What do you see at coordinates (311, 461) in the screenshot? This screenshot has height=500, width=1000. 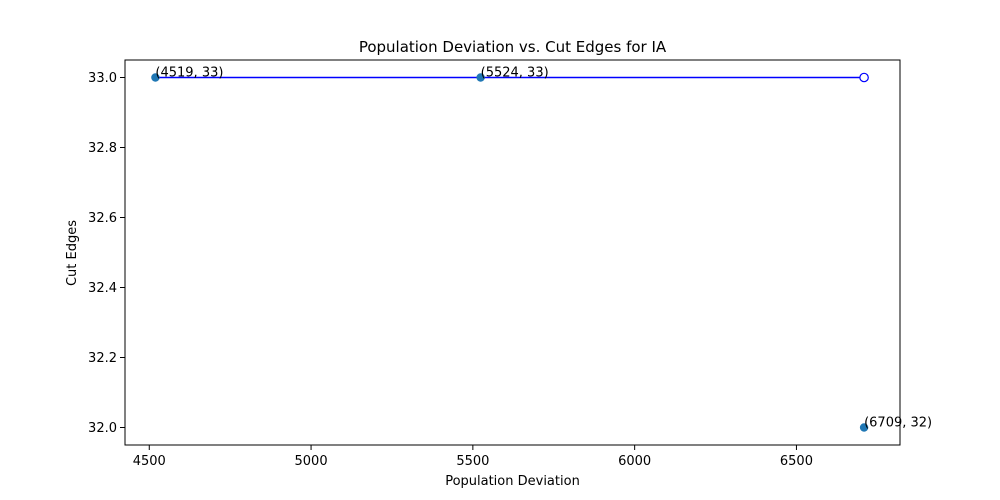 I see `x-tick-label: 5000` at bounding box center [311, 461].